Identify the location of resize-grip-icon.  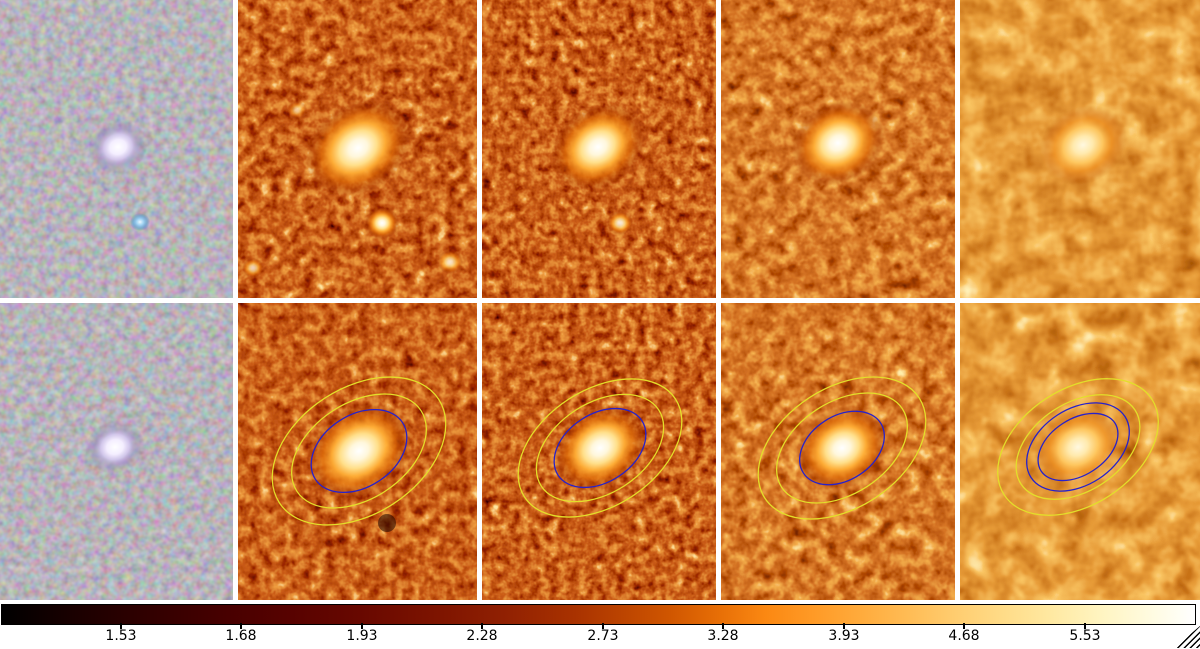
(1187, 637).